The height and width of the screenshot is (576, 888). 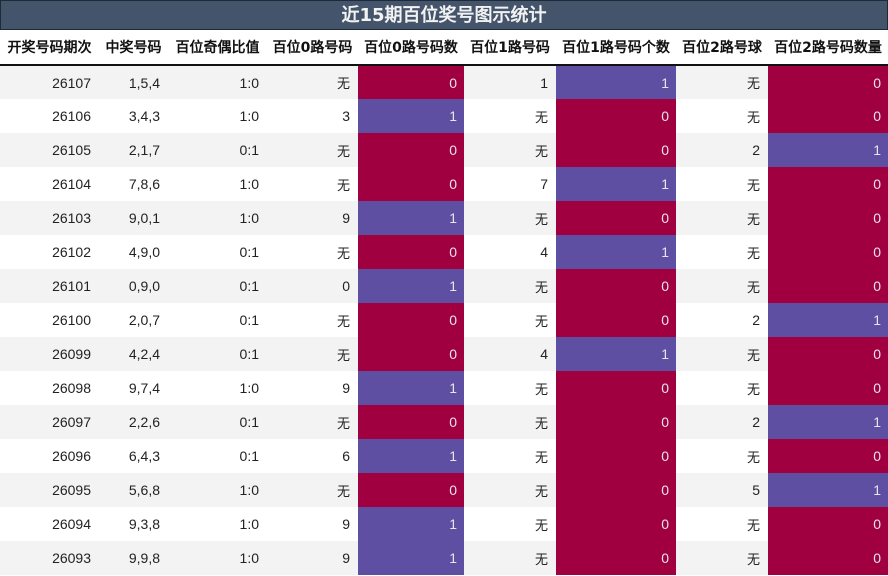 What do you see at coordinates (312, 456) in the screenshot?
I see `route0-number-cell: 6` at bounding box center [312, 456].